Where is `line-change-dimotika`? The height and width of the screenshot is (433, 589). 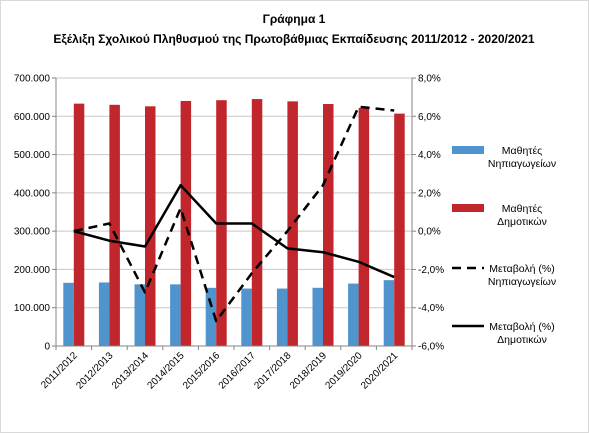
line-change-dimotika is located at coordinates (234, 231).